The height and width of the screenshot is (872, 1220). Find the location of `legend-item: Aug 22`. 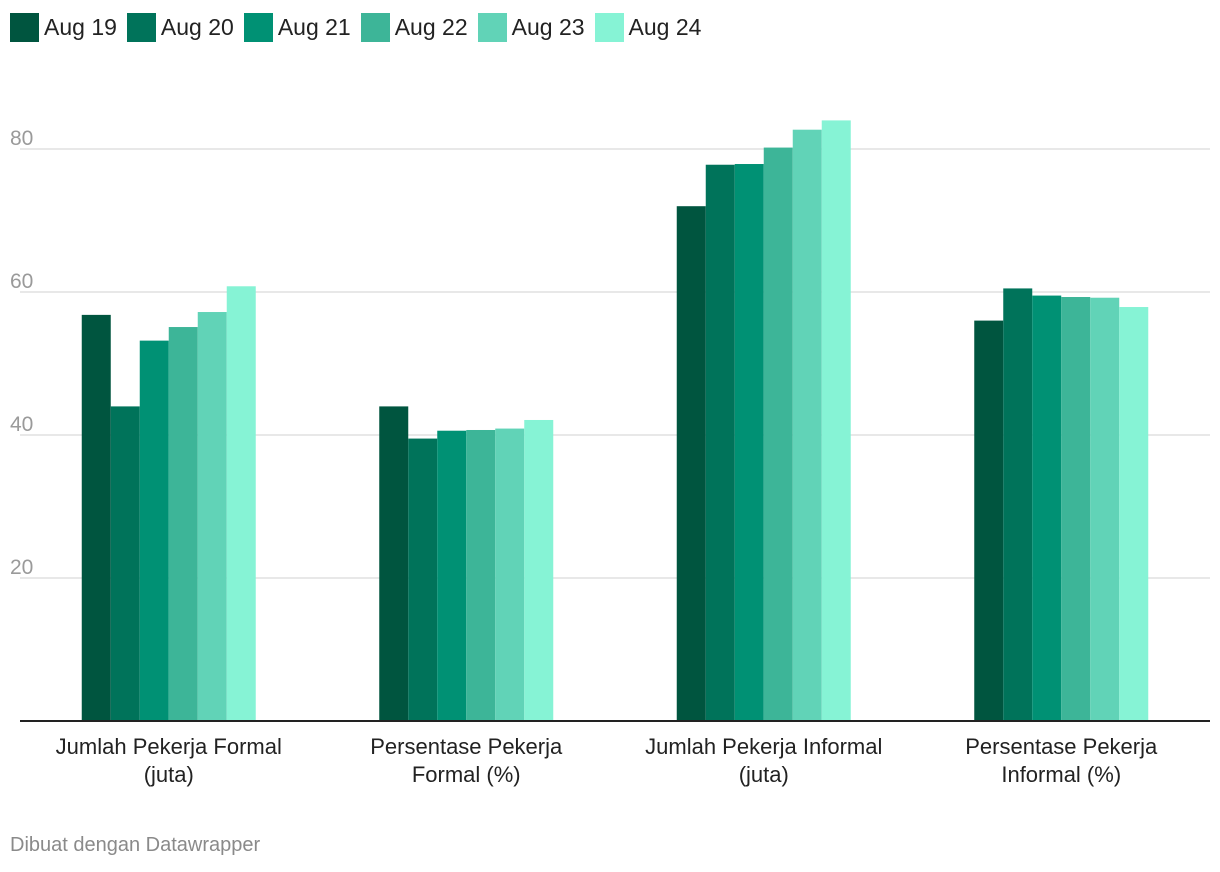

legend-item: Aug 22 is located at coordinates (414, 27).